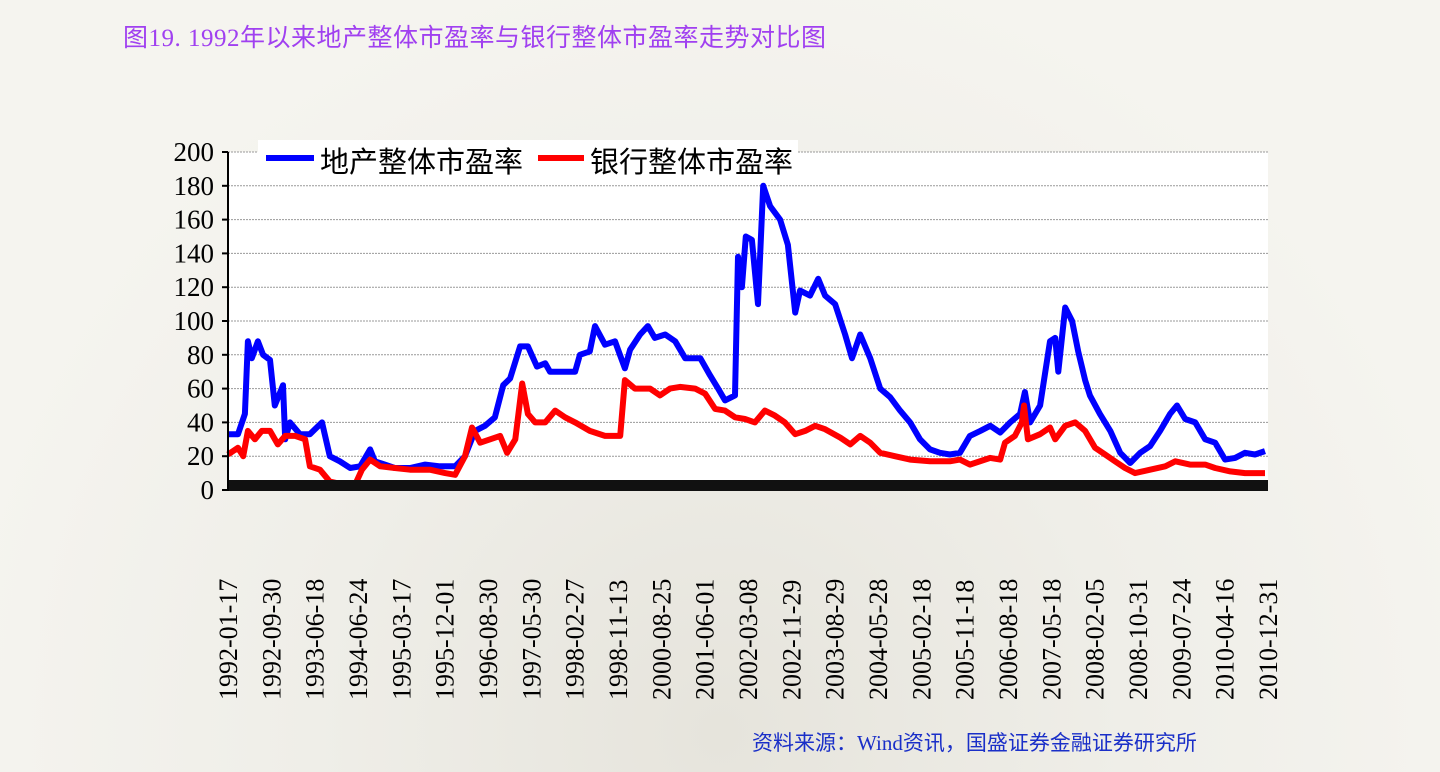 The width and height of the screenshot is (1440, 772). What do you see at coordinates (315, 639) in the screenshot?
I see `x-tick-label: 1993-06-18` at bounding box center [315, 639].